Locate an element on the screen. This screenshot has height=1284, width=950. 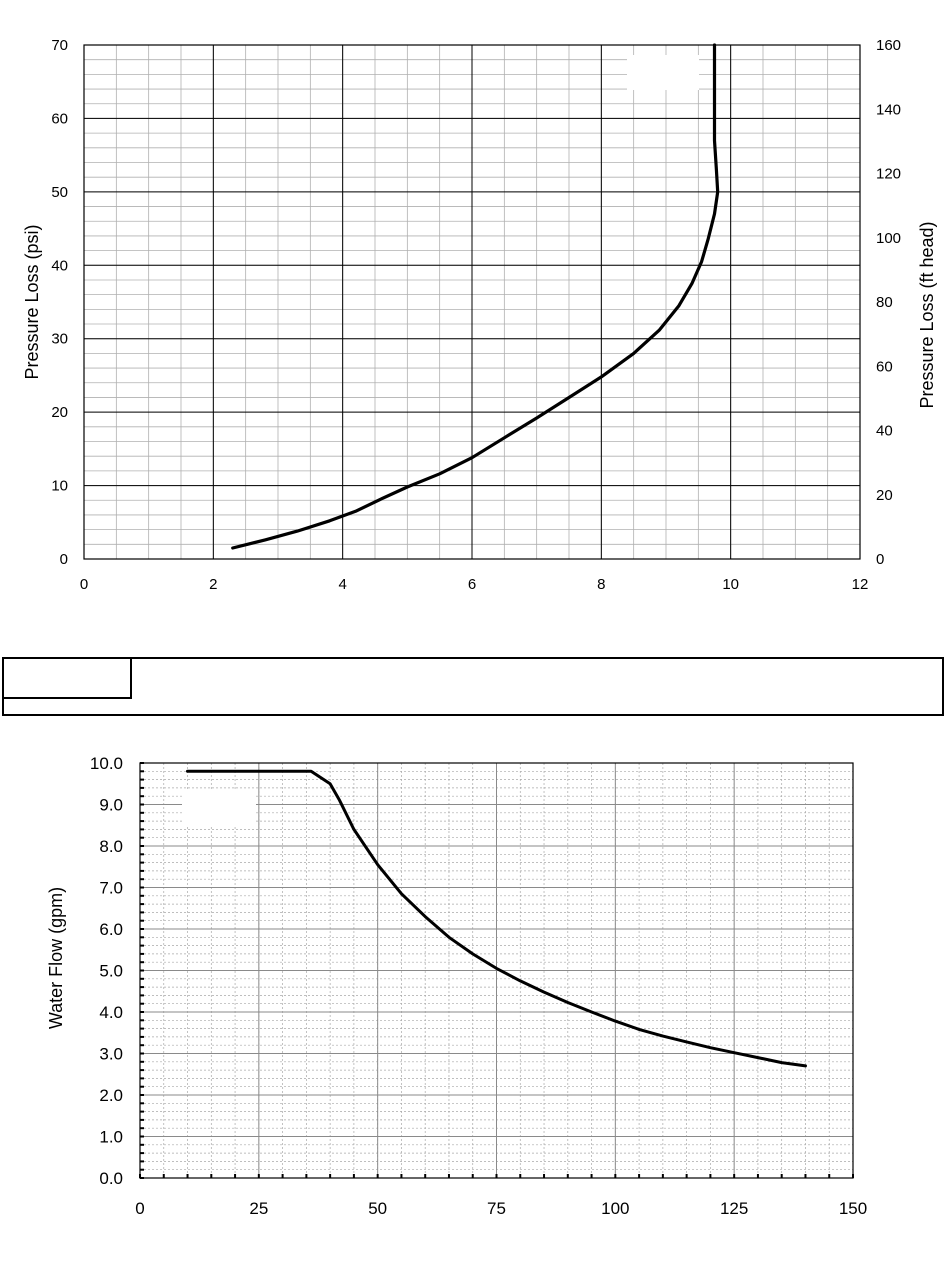
x-tick-label: 6 is located at coordinates (472, 584).